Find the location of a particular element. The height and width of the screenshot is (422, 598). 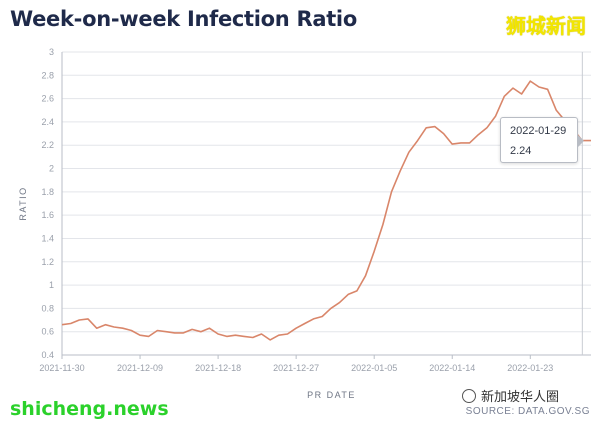

watermark-top-right: 狮城新闻 is located at coordinates (546, 26).